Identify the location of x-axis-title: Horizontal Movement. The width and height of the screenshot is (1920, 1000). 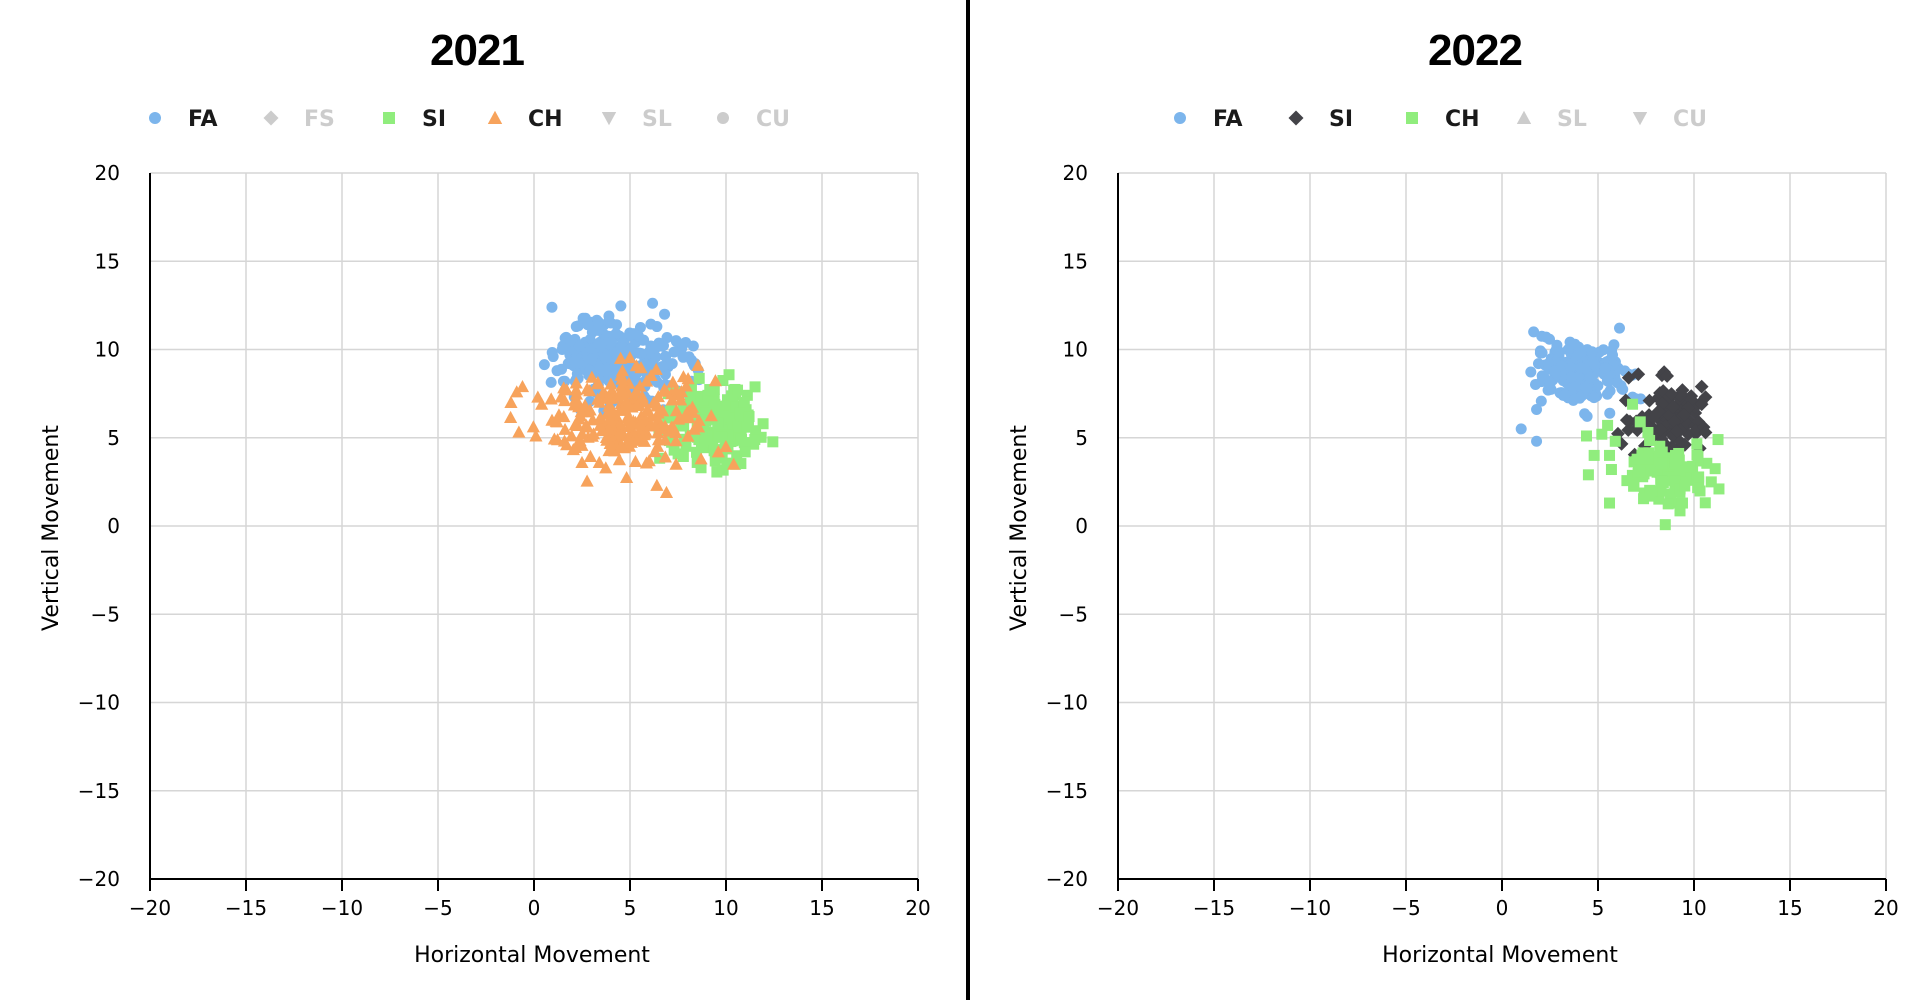
(532, 955).